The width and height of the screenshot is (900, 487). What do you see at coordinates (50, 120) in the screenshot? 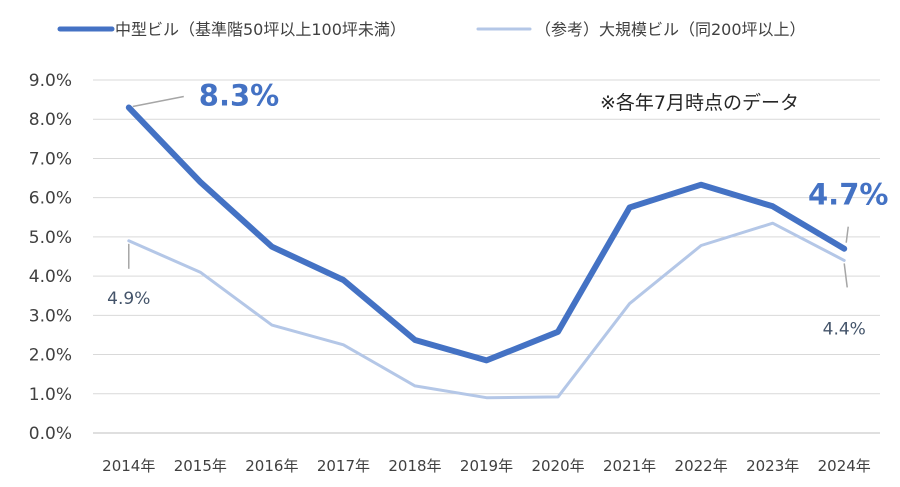
I see `y-tick-label: 8.0%` at bounding box center [50, 120].